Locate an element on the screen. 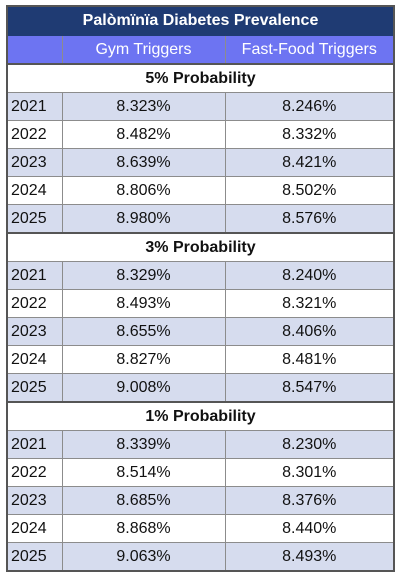  section-row: 5% Probability is located at coordinates (200, 78).